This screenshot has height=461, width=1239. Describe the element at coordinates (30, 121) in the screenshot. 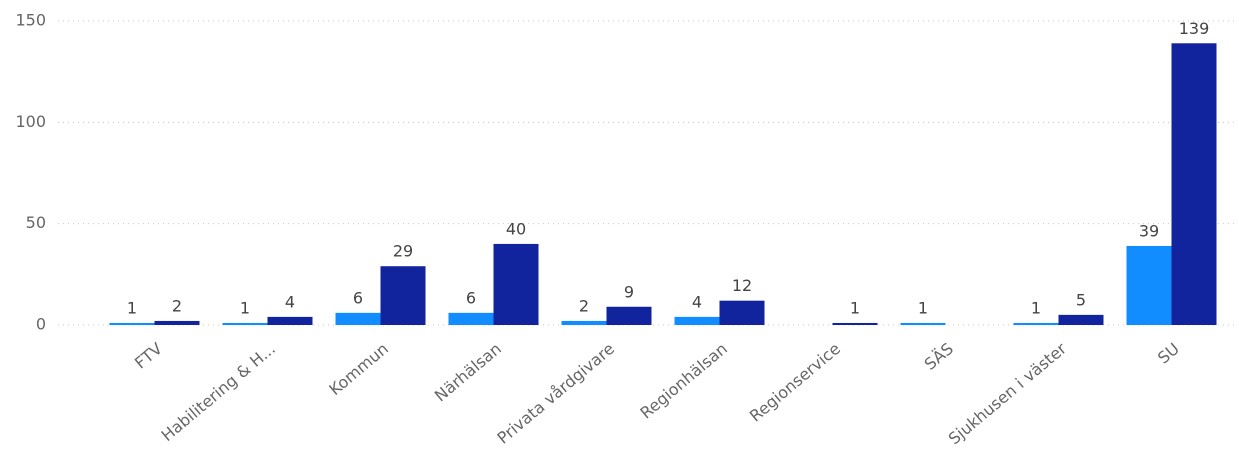

I see `y-tick-label: 100` at that location.